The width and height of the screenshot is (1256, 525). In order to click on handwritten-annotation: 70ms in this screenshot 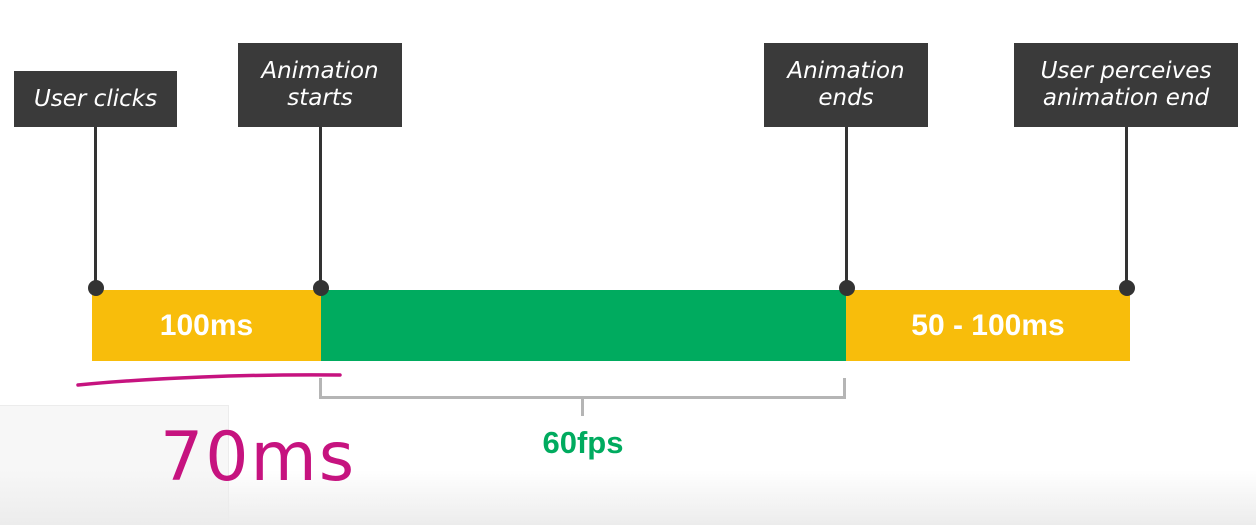, I will do `click(216, 435)`.